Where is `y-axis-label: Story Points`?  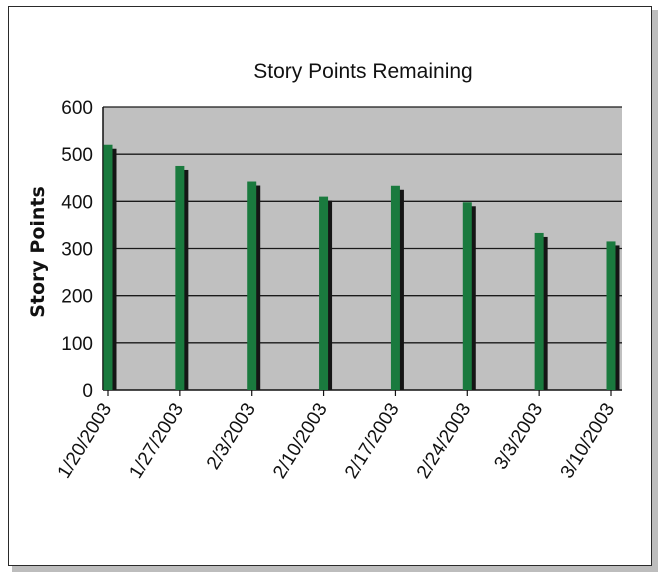
y-axis-label: Story Points is located at coordinates (38, 252).